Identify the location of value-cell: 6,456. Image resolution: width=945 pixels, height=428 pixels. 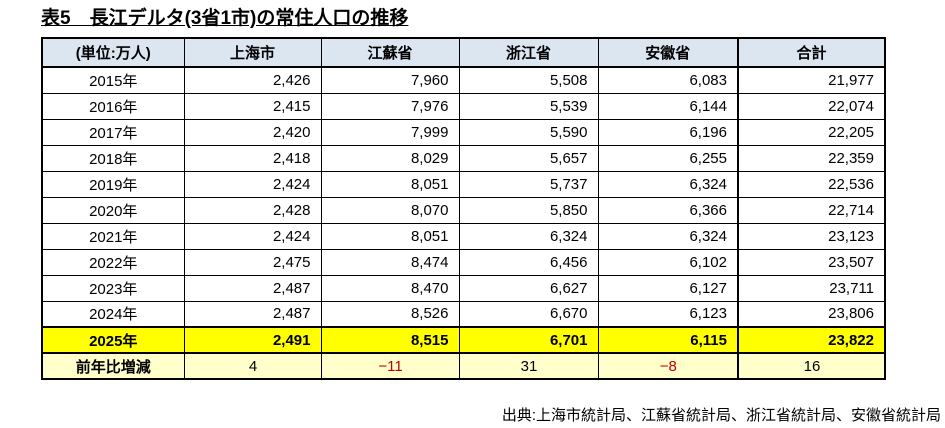
(528, 262).